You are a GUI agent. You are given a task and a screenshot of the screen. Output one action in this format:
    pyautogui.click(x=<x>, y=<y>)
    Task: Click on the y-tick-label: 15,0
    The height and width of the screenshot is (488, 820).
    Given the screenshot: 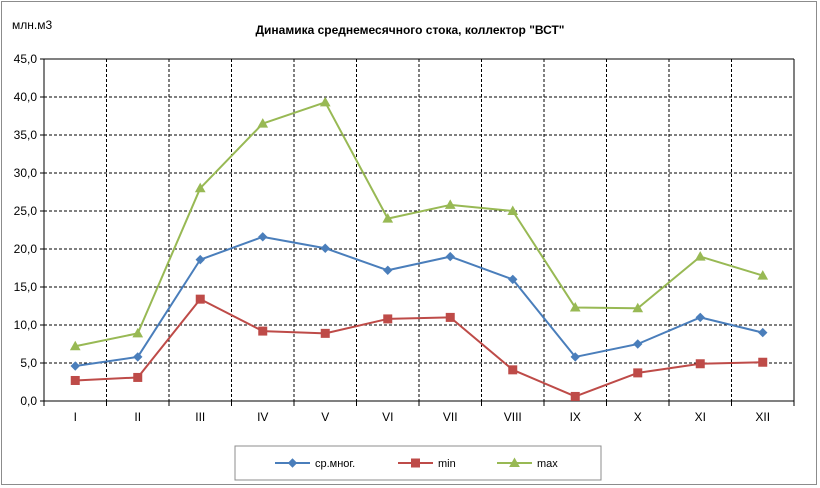 What is the action you would take?
    pyautogui.click(x=26, y=287)
    